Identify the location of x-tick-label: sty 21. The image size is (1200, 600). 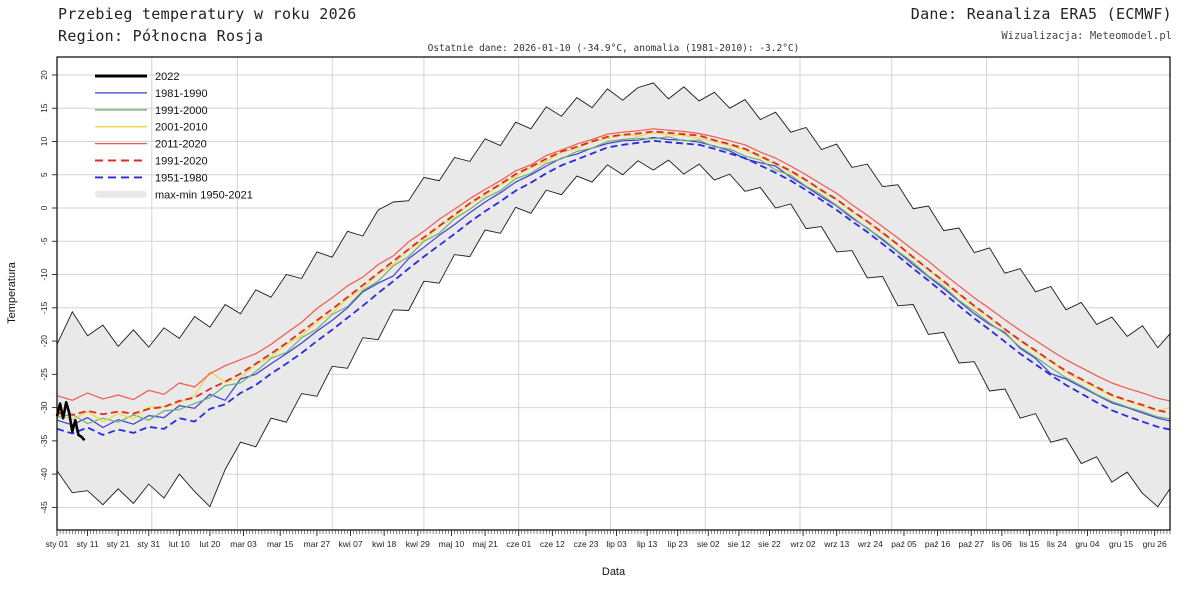
(118, 544).